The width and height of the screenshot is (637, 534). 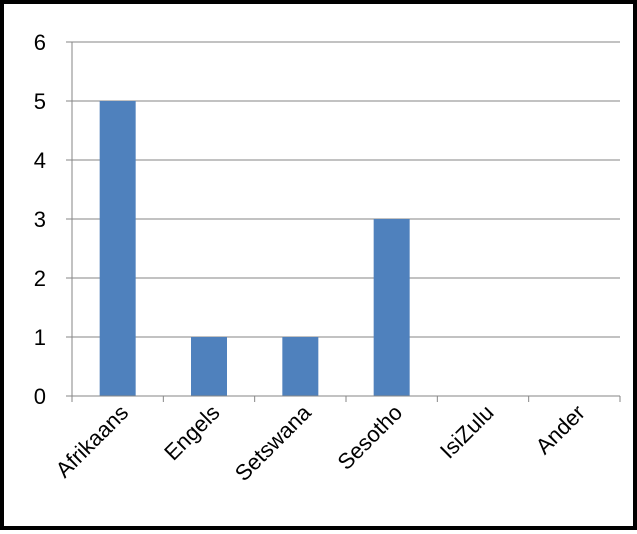 I want to click on y-tick-label: 6, so click(x=40, y=42).